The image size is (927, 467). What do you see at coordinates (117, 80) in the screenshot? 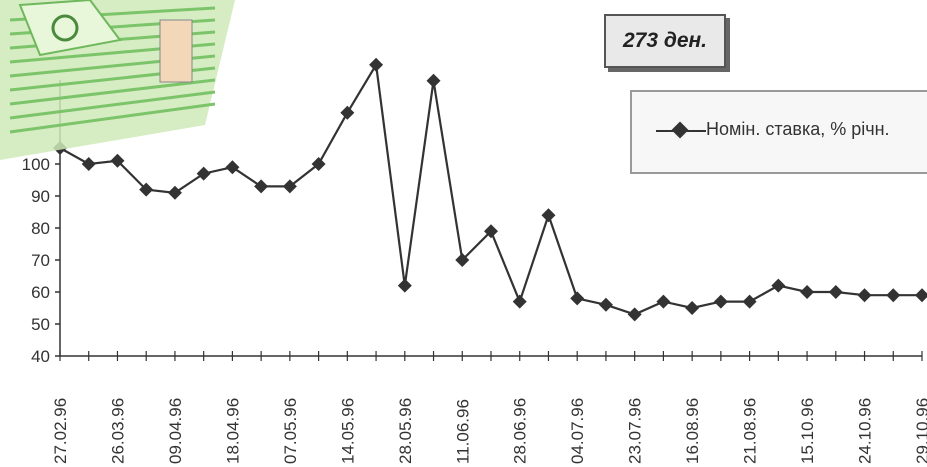
I see `money-stack-icon` at bounding box center [117, 80].